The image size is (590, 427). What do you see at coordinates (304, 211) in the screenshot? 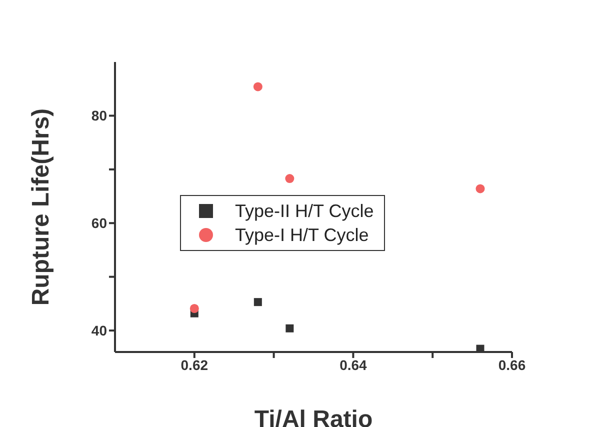
I see `legend-label: Type-II H/T Cycle` at bounding box center [304, 211].